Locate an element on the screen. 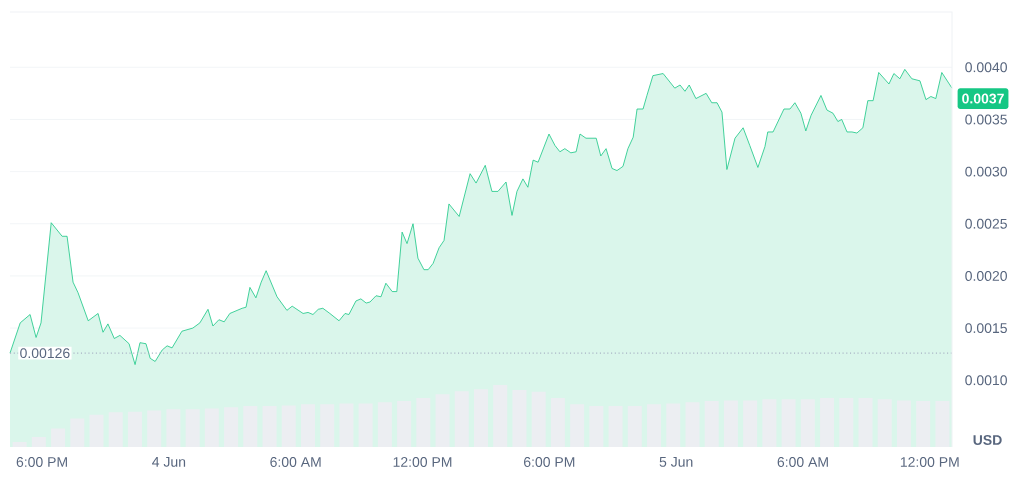  annotation: 0.0037 is located at coordinates (983, 98).